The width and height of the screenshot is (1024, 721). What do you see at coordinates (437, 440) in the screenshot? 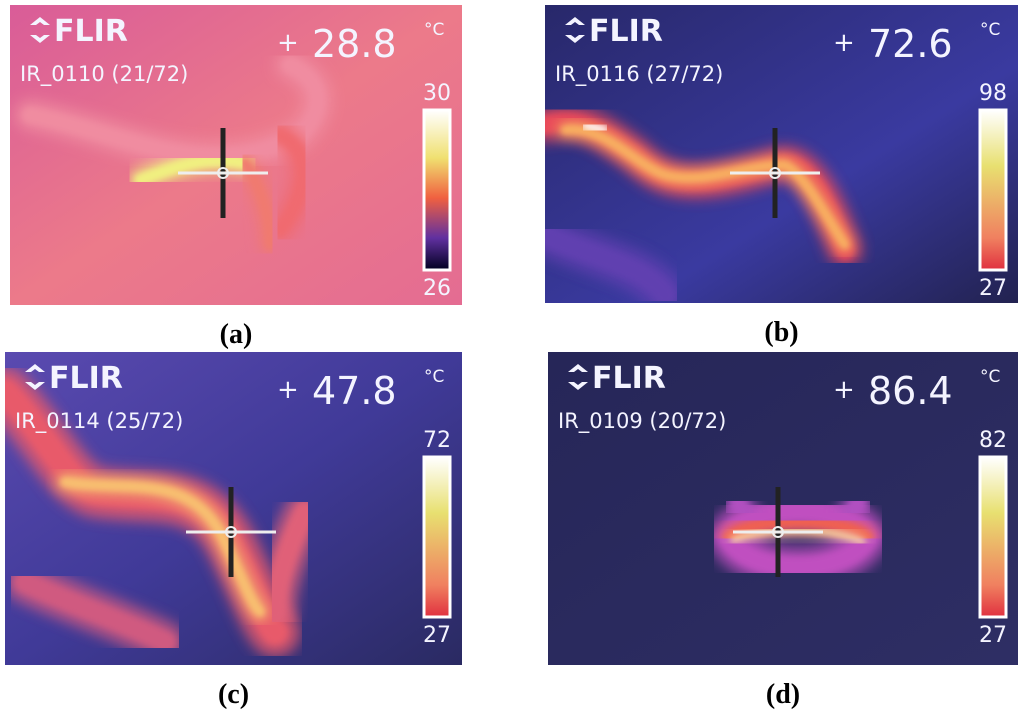
I see `scale-max: 72` at bounding box center [437, 440].